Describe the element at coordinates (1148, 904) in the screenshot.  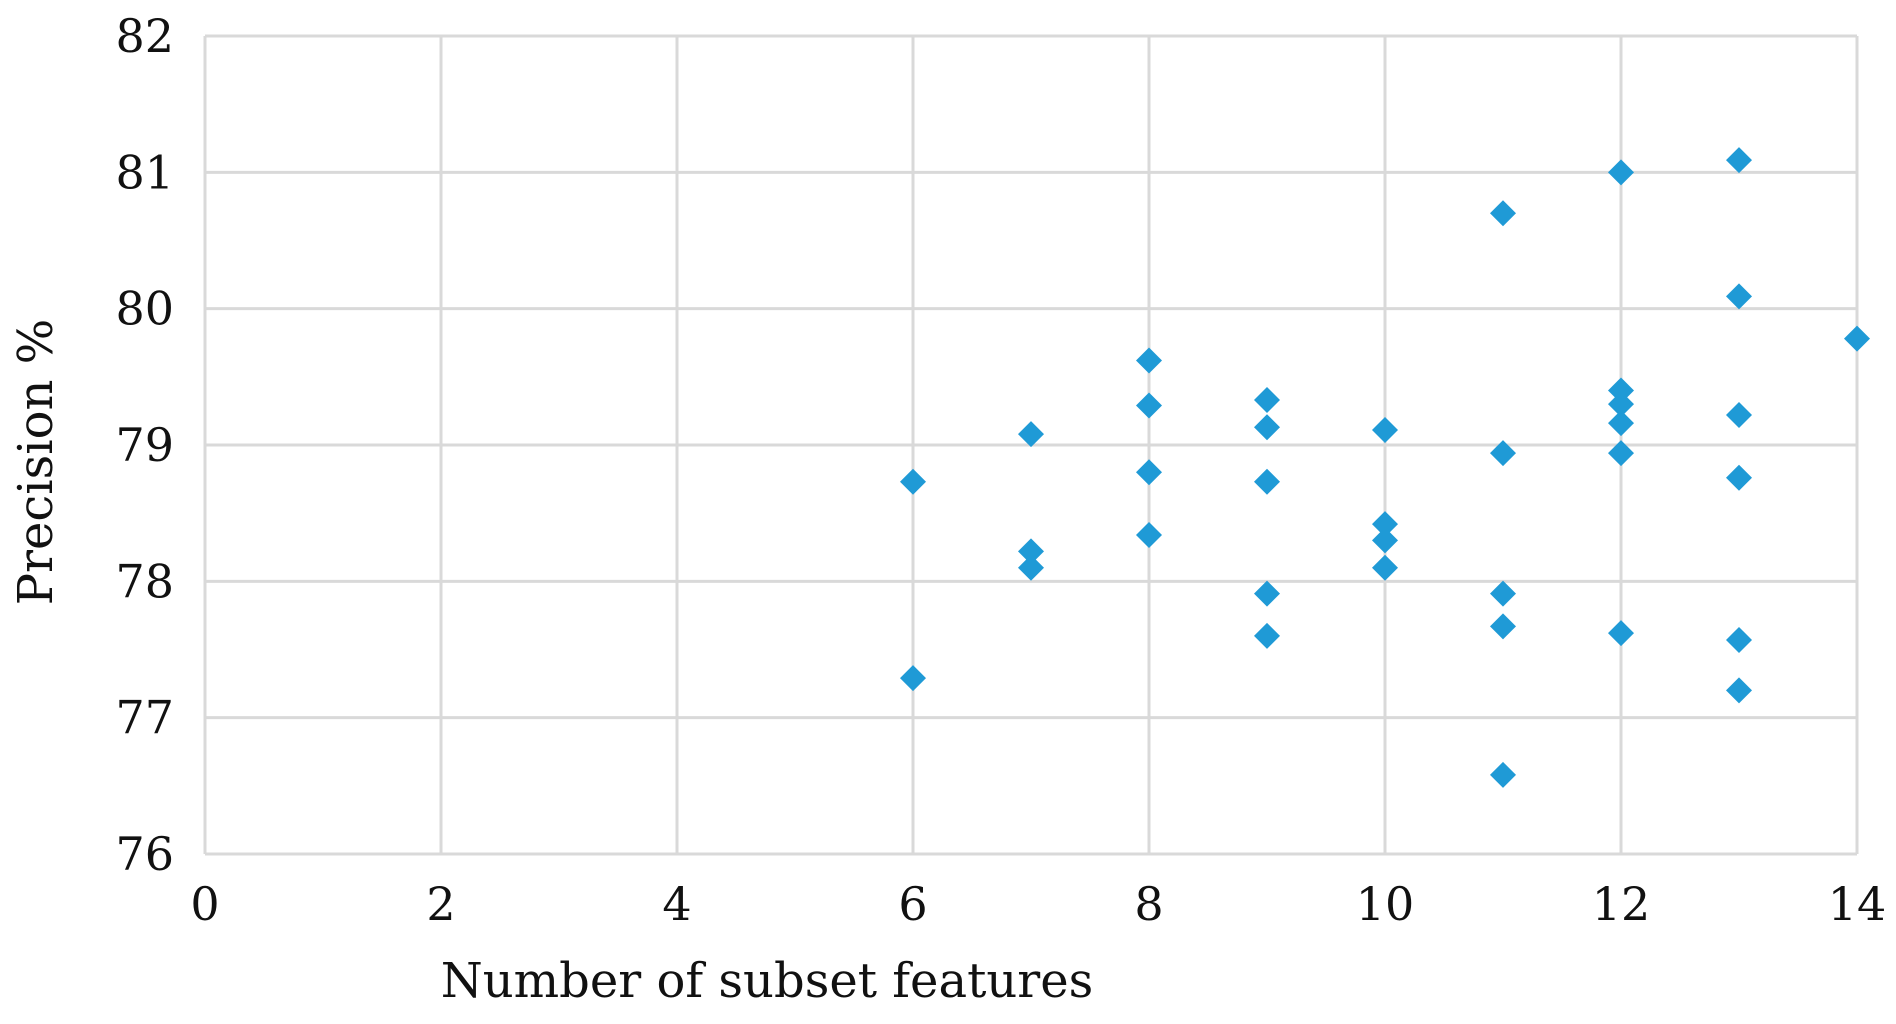
I see `x-tick-label: 8` at that location.